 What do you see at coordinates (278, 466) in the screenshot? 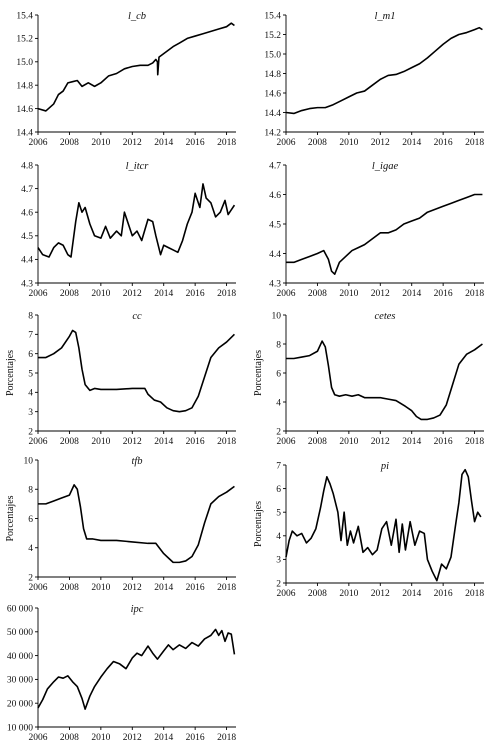
I see `y-tick-label: 7` at bounding box center [278, 466].